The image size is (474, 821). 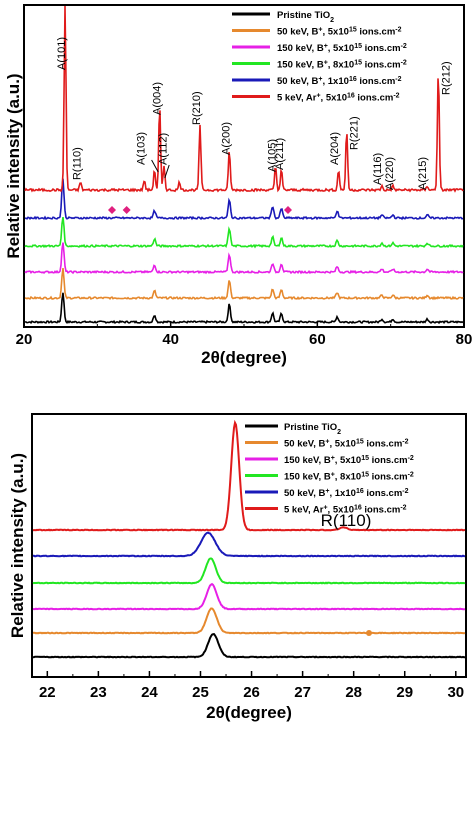 What do you see at coordinates (455, 692) in the screenshot?
I see `bottom-x-tick-label-8: 30` at bounding box center [455, 692].